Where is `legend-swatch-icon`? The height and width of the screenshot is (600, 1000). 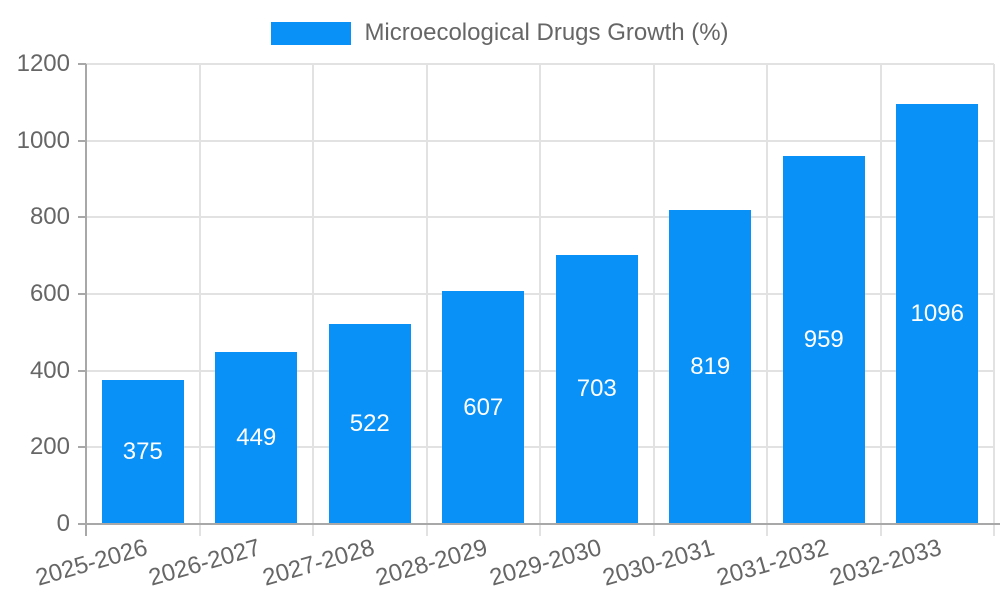 legend-swatch-icon is located at coordinates (311, 33).